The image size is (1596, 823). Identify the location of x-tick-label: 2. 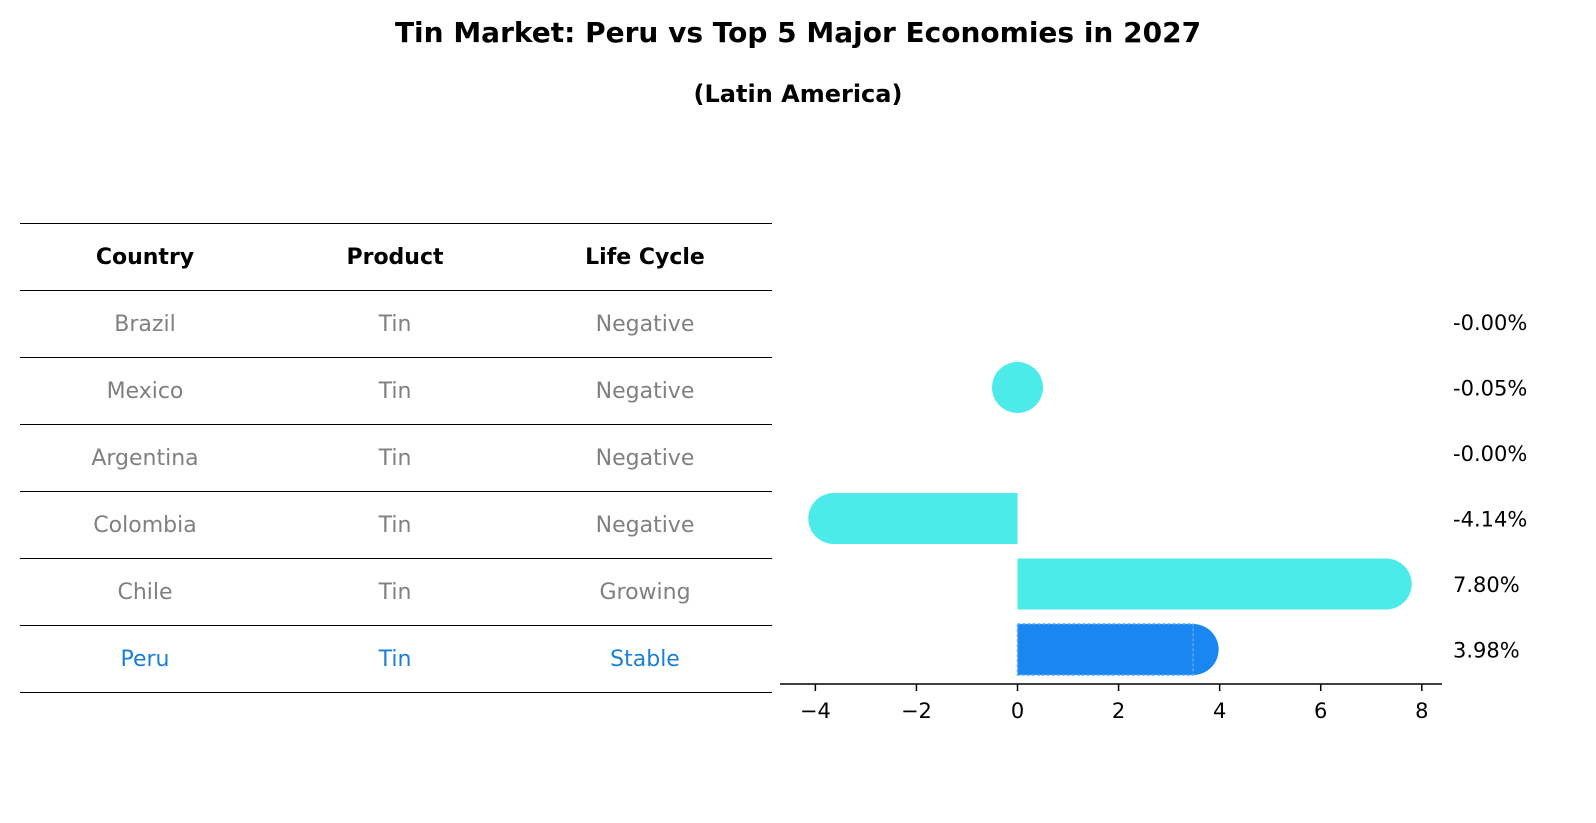
(1118, 711).